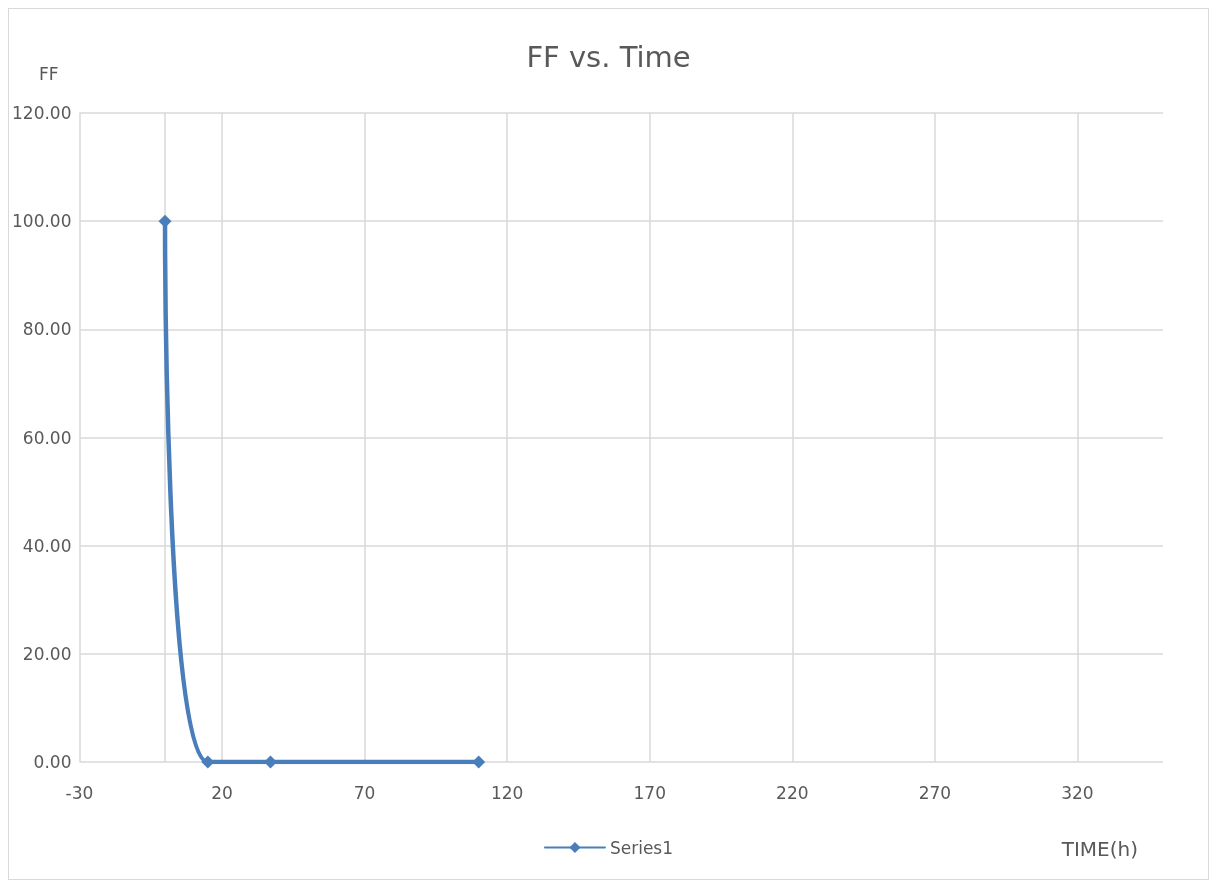  What do you see at coordinates (641, 847) in the screenshot?
I see `legend-label: Series1` at bounding box center [641, 847].